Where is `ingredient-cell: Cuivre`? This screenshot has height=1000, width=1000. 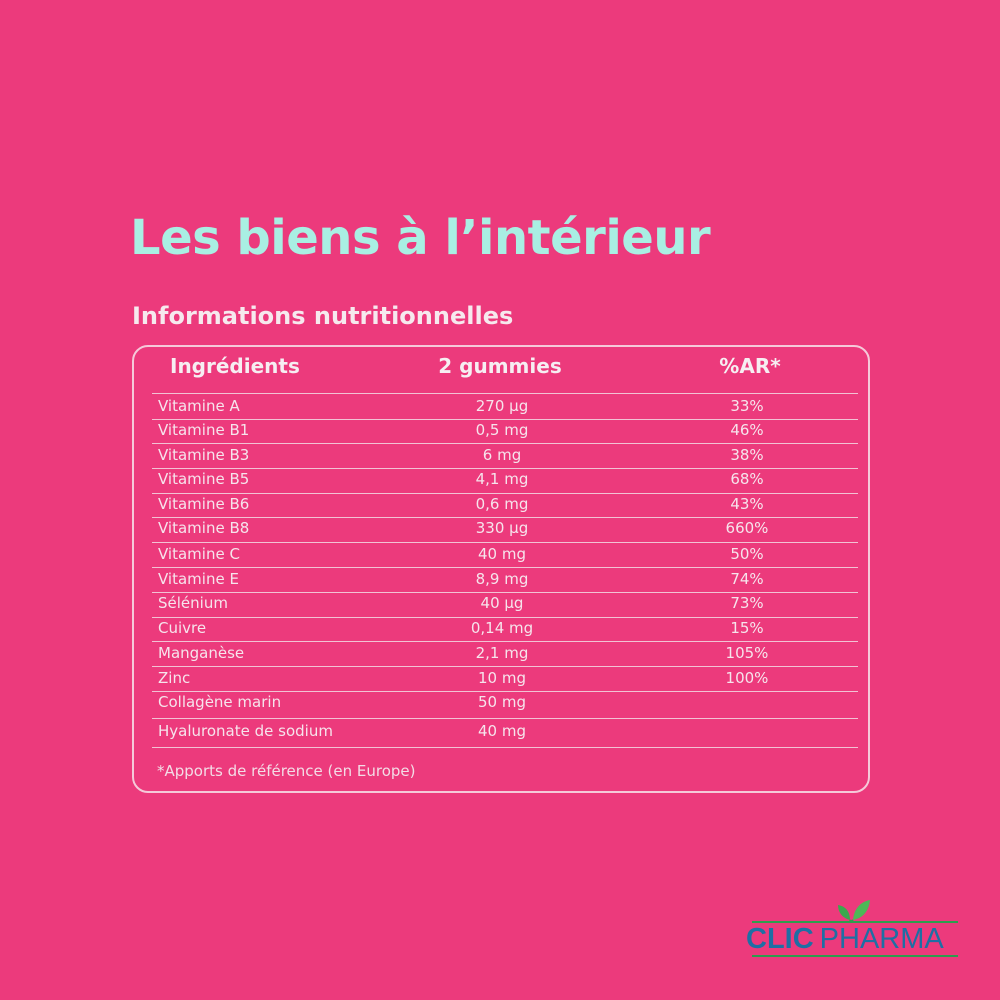 ingredient-cell: Cuivre is located at coordinates (182, 628).